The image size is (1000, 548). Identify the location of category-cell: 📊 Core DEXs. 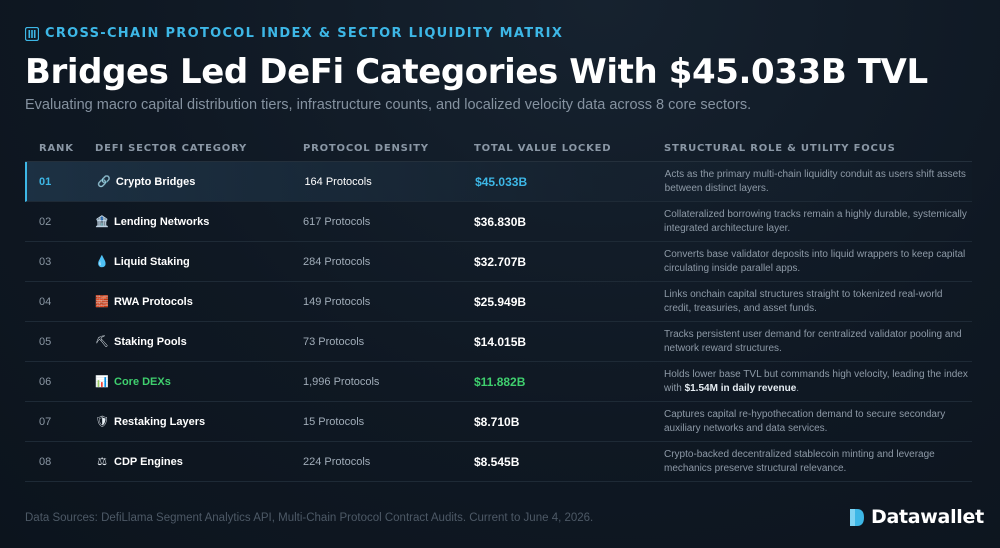
(199, 382).